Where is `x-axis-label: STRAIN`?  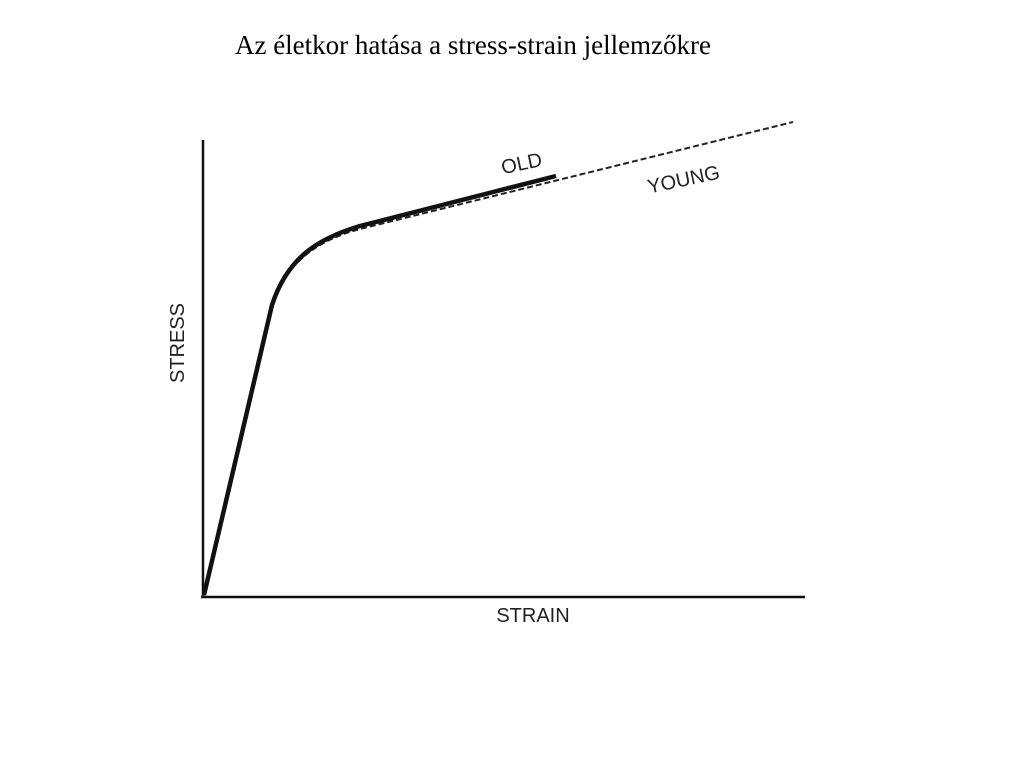
x-axis-label: STRAIN is located at coordinates (532, 616).